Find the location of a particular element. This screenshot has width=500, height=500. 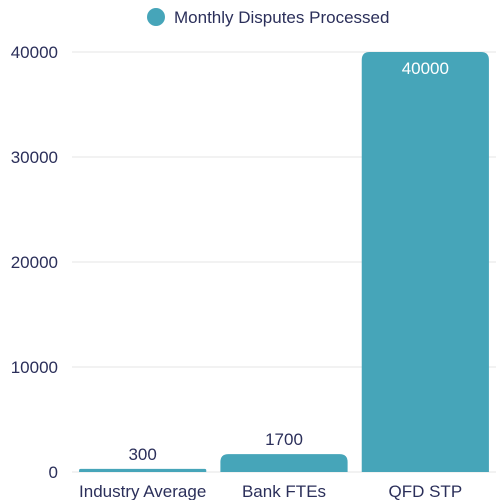

y-tick-label-10000: 10000 is located at coordinates (34, 367).